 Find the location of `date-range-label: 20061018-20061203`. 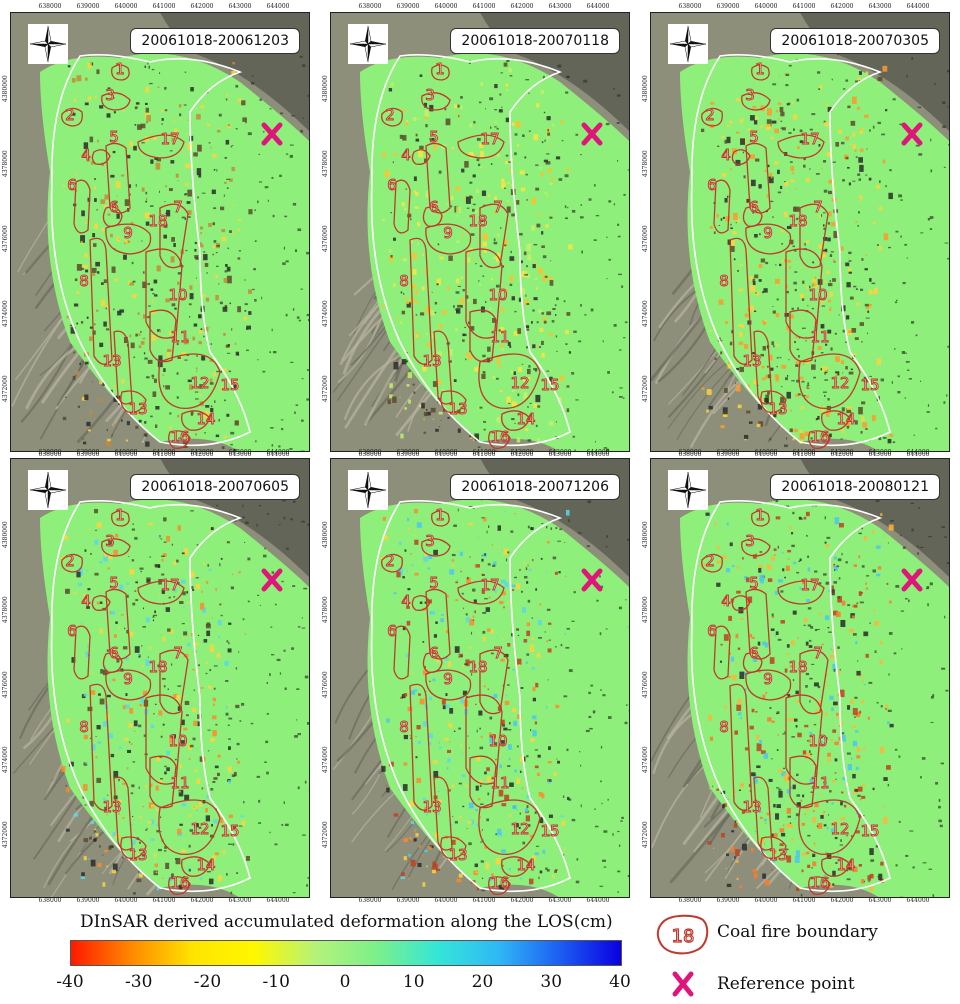

date-range-label: 20061018-20061203 is located at coordinates (215, 41).